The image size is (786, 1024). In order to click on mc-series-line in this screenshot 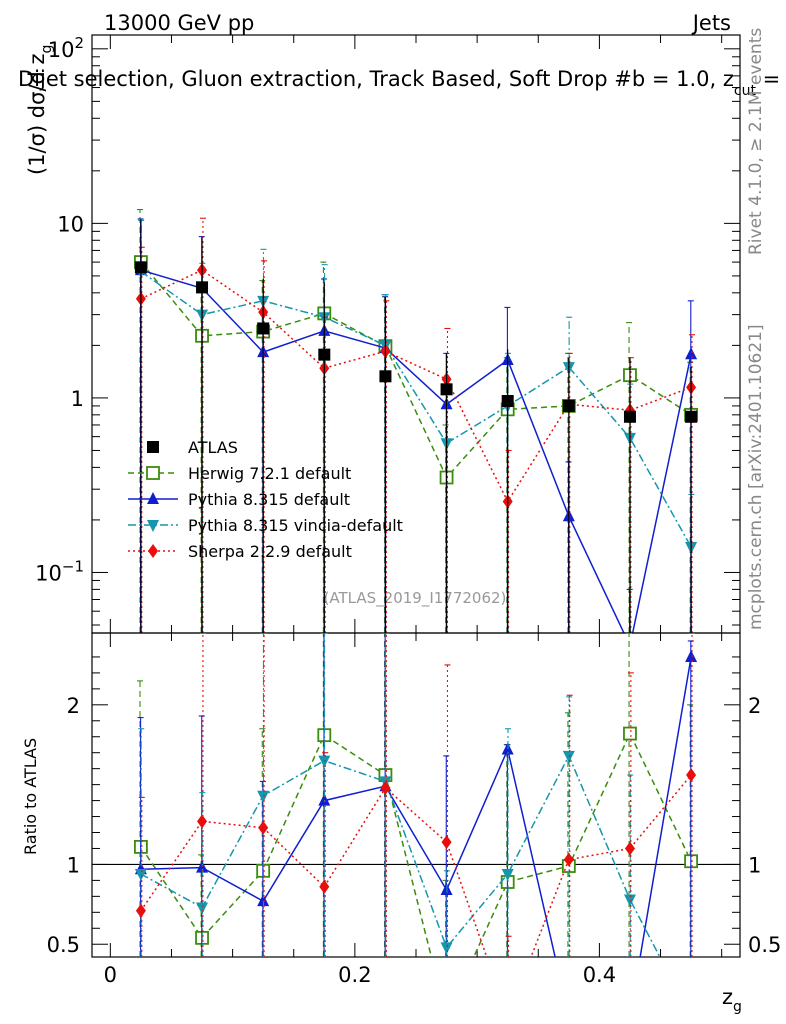, I will do `click(416, 370)`.